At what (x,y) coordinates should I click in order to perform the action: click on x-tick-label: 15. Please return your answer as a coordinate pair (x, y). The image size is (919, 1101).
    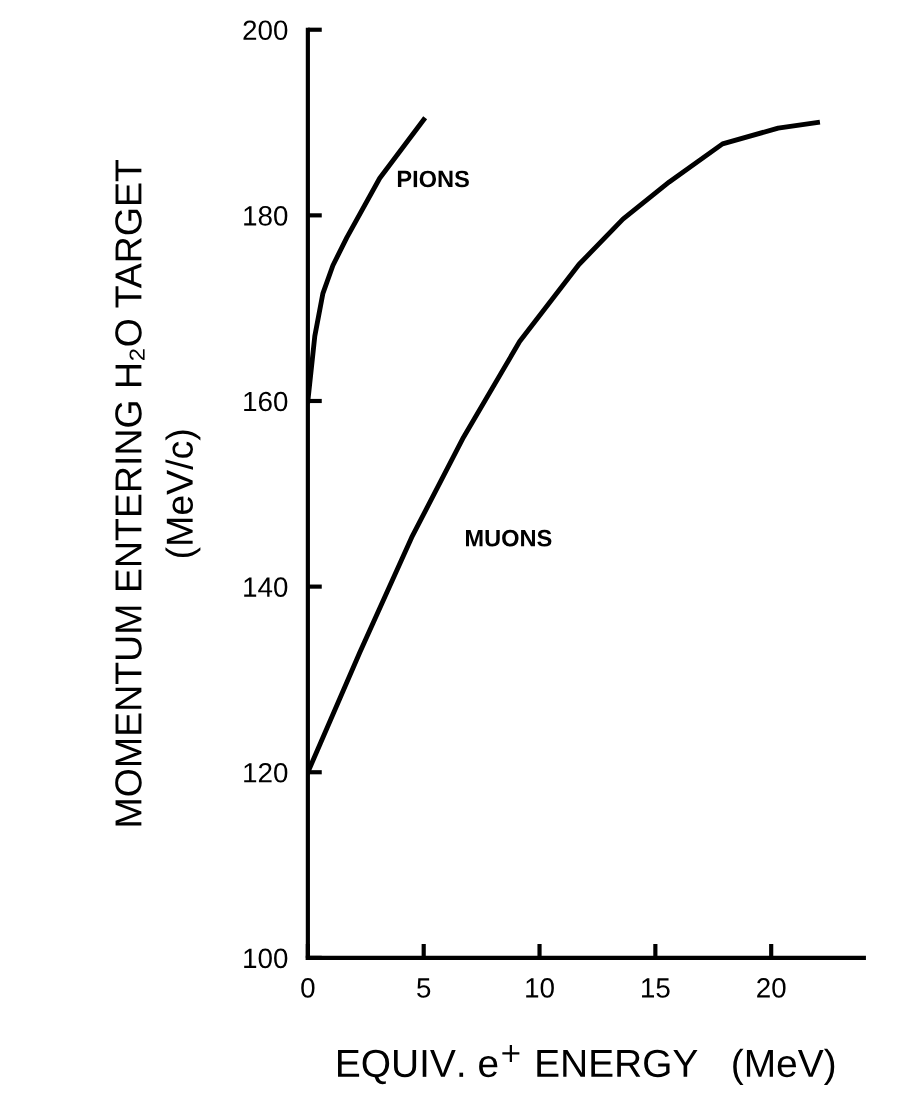
    Looking at the image, I should click on (656, 988).